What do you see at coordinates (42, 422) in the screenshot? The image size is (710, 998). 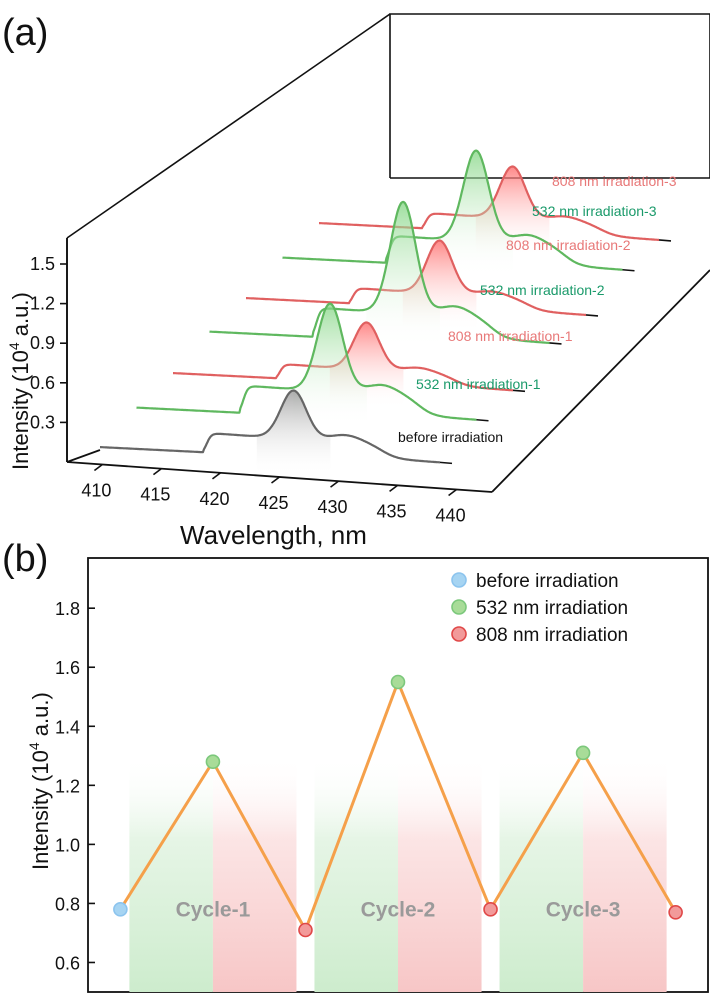 I see `a-ytick-label: 0.3` at bounding box center [42, 422].